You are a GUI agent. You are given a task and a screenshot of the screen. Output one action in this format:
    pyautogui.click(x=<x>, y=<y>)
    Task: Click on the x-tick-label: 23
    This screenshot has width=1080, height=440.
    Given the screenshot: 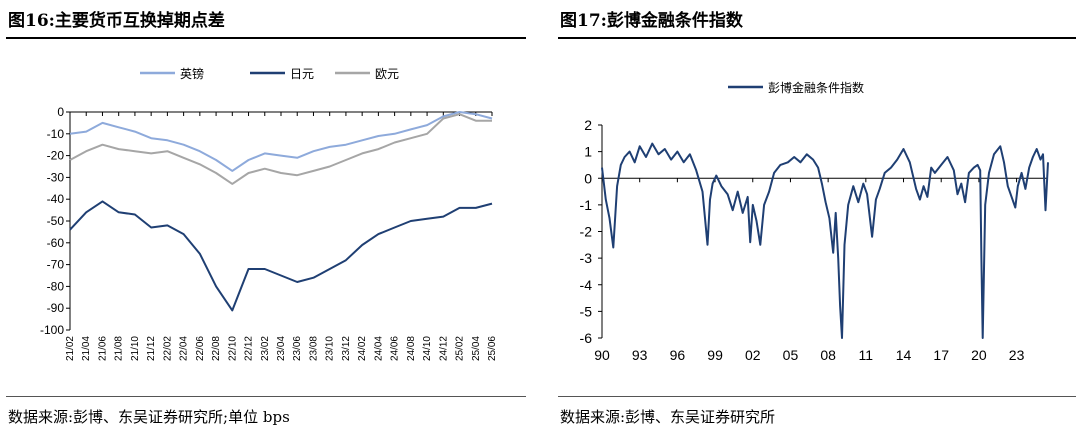 What is the action you would take?
    pyautogui.click(x=1017, y=355)
    